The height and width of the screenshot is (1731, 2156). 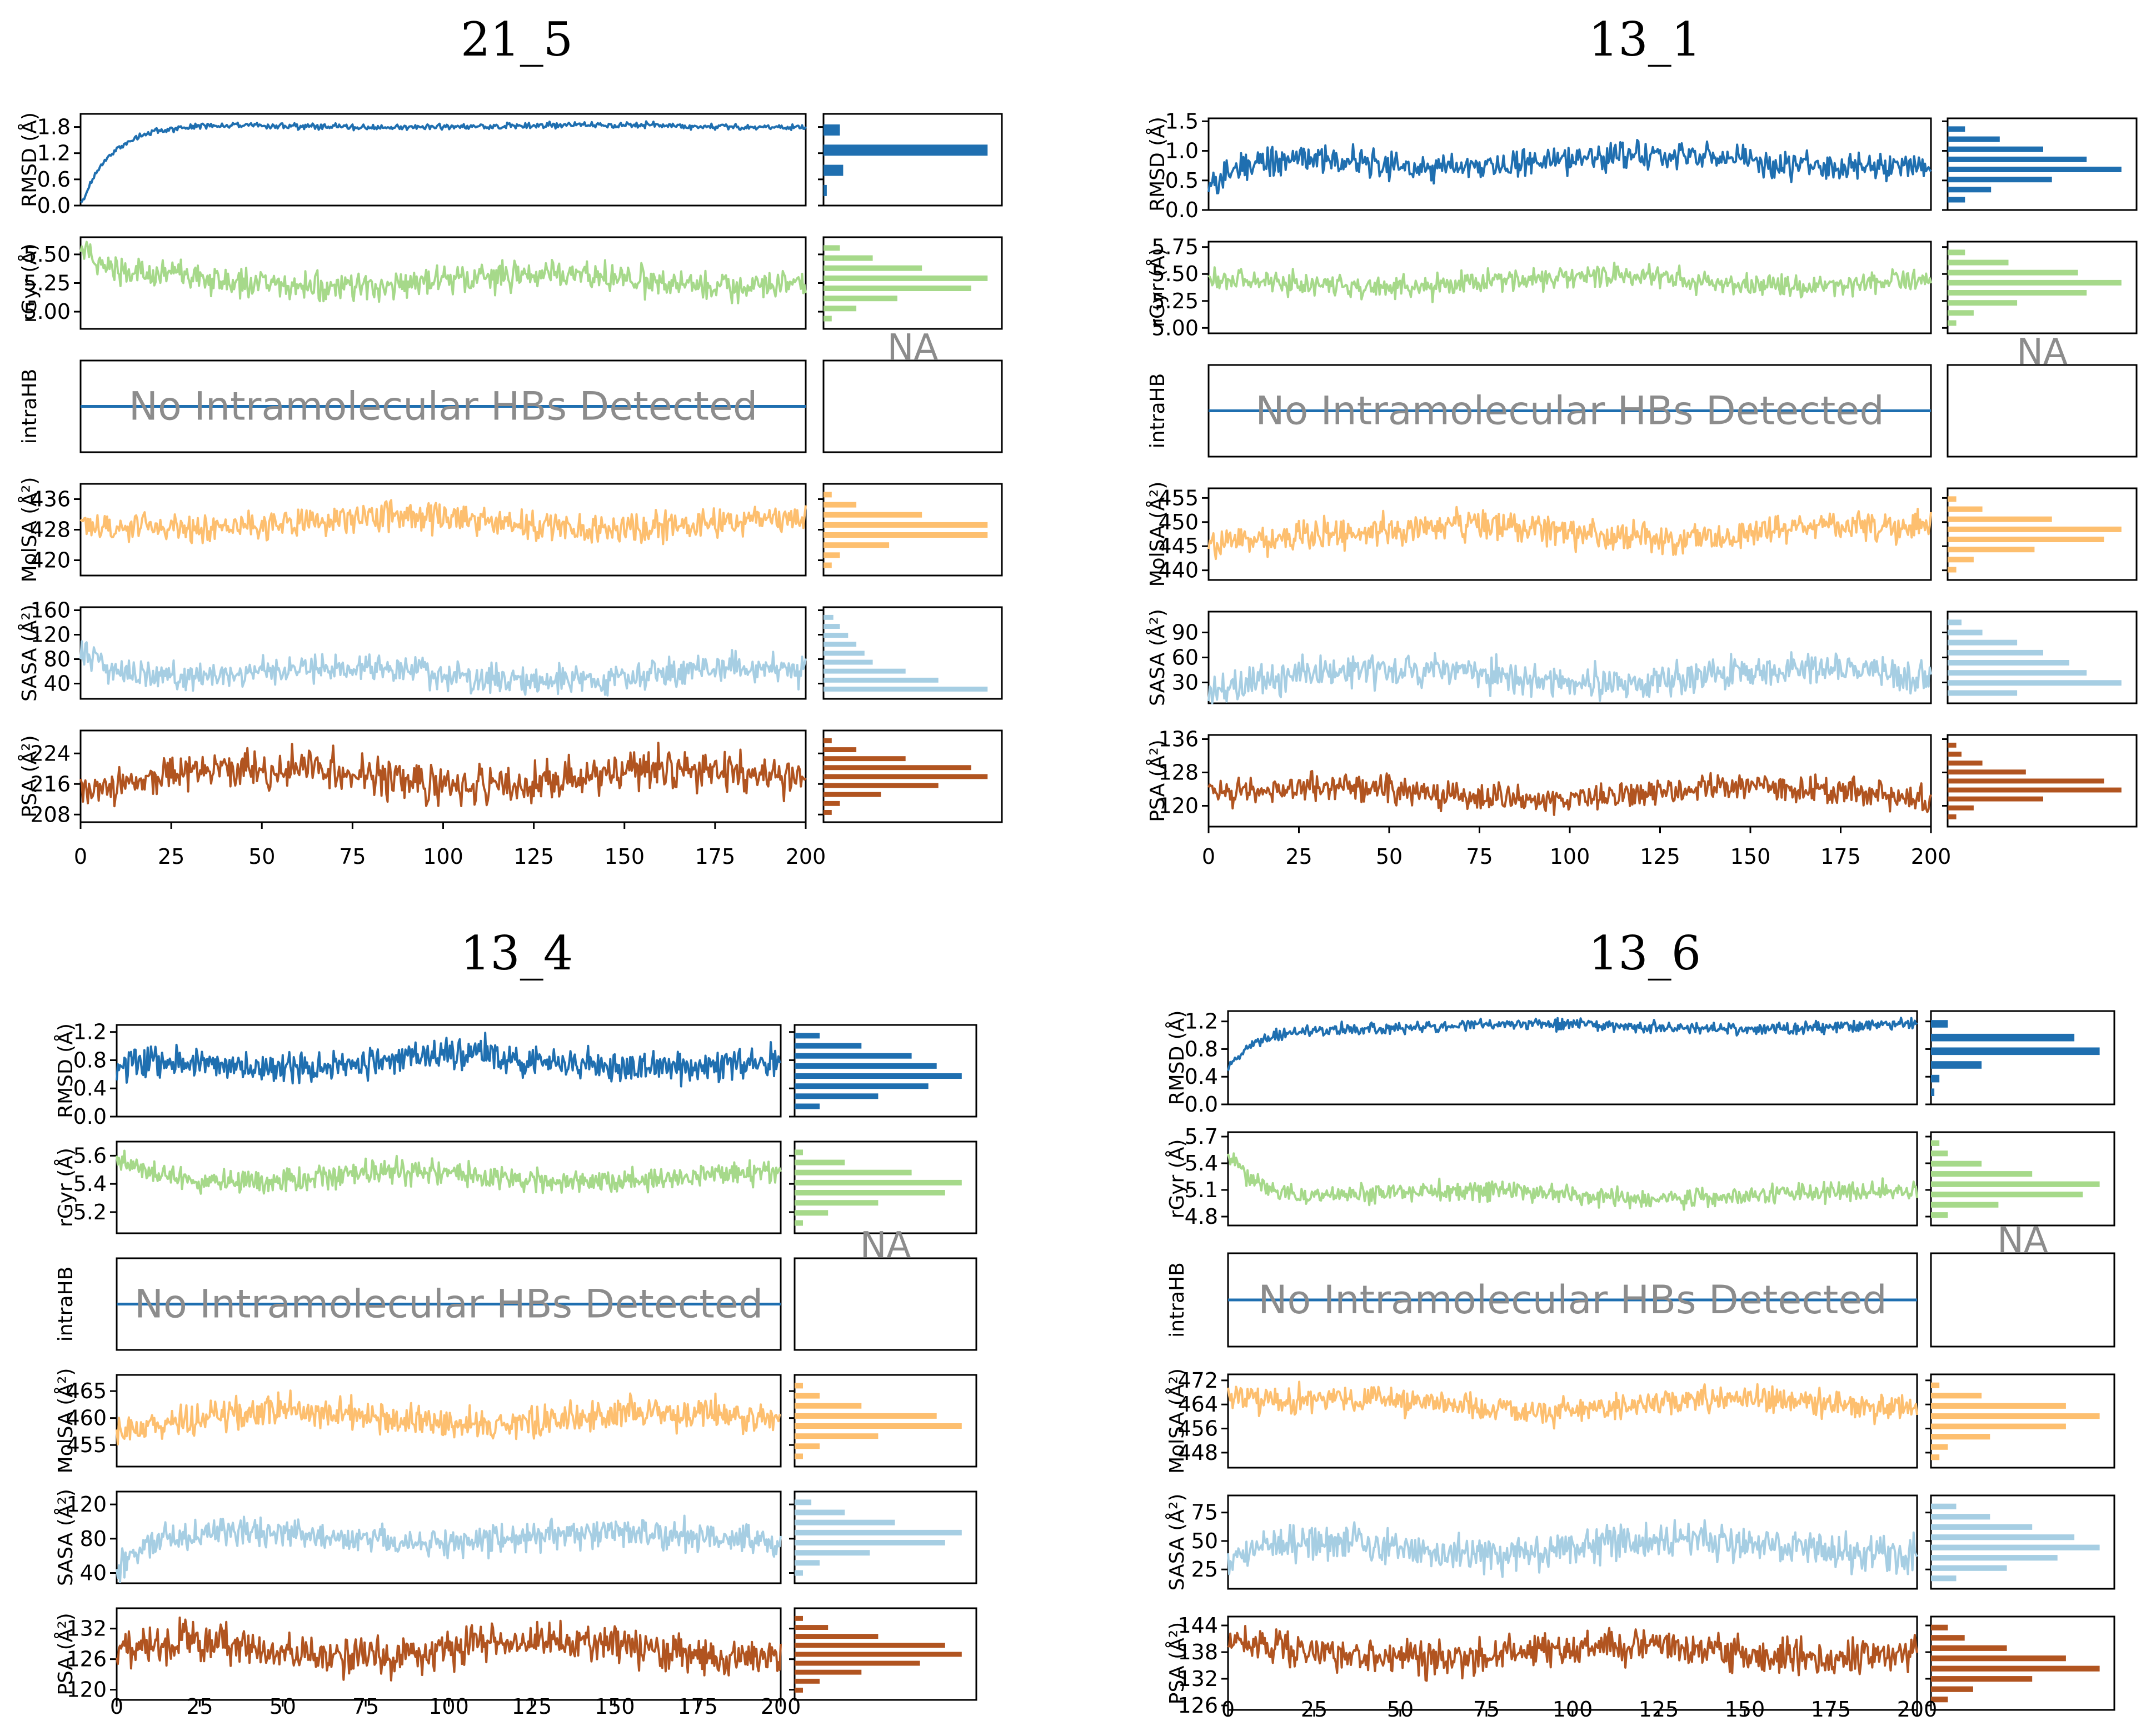 I want to click on na-label: NA, so click(x=886, y=1245).